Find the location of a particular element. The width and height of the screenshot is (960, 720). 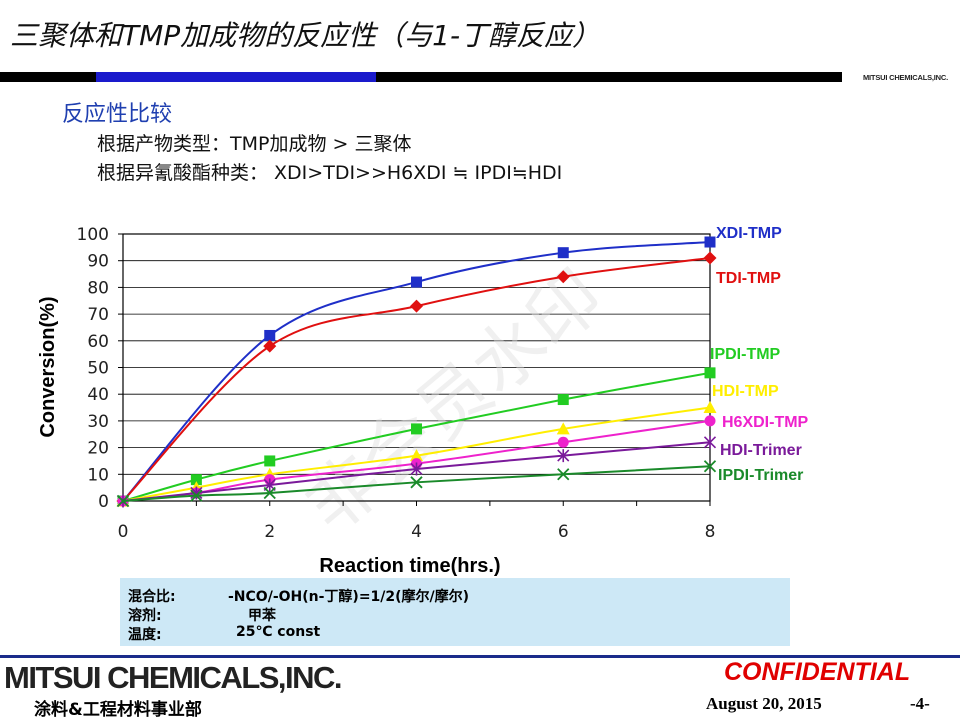

x-axis-label: Reaction time(hrs.) is located at coordinates (409, 566).